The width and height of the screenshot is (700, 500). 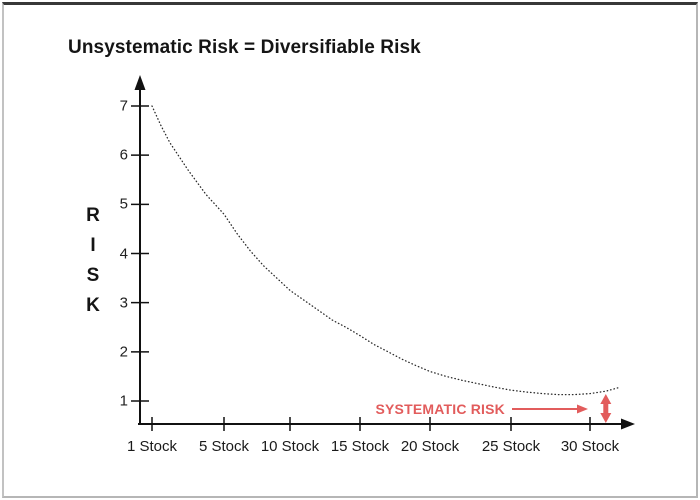 I want to click on x-axis-arrowhead-icon, so click(x=628, y=424).